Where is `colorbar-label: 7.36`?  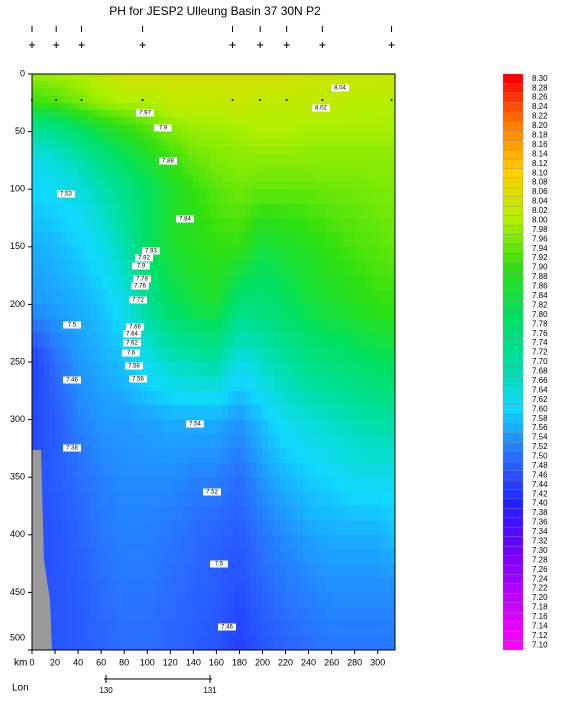 colorbar-label: 7.36 is located at coordinates (540, 522).